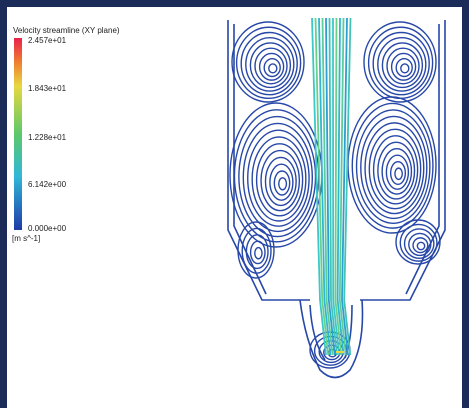 The width and height of the screenshot is (469, 408). I want to click on legend-unit: [m s^-1], so click(26, 238).